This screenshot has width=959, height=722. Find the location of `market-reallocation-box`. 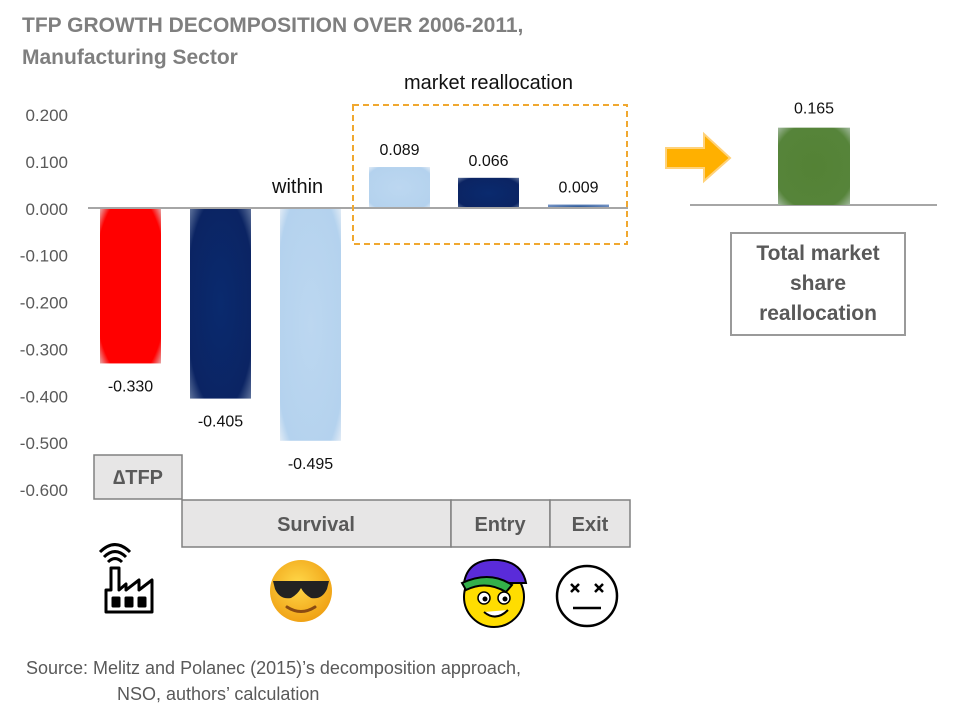

market-reallocation-box is located at coordinates (490, 174).